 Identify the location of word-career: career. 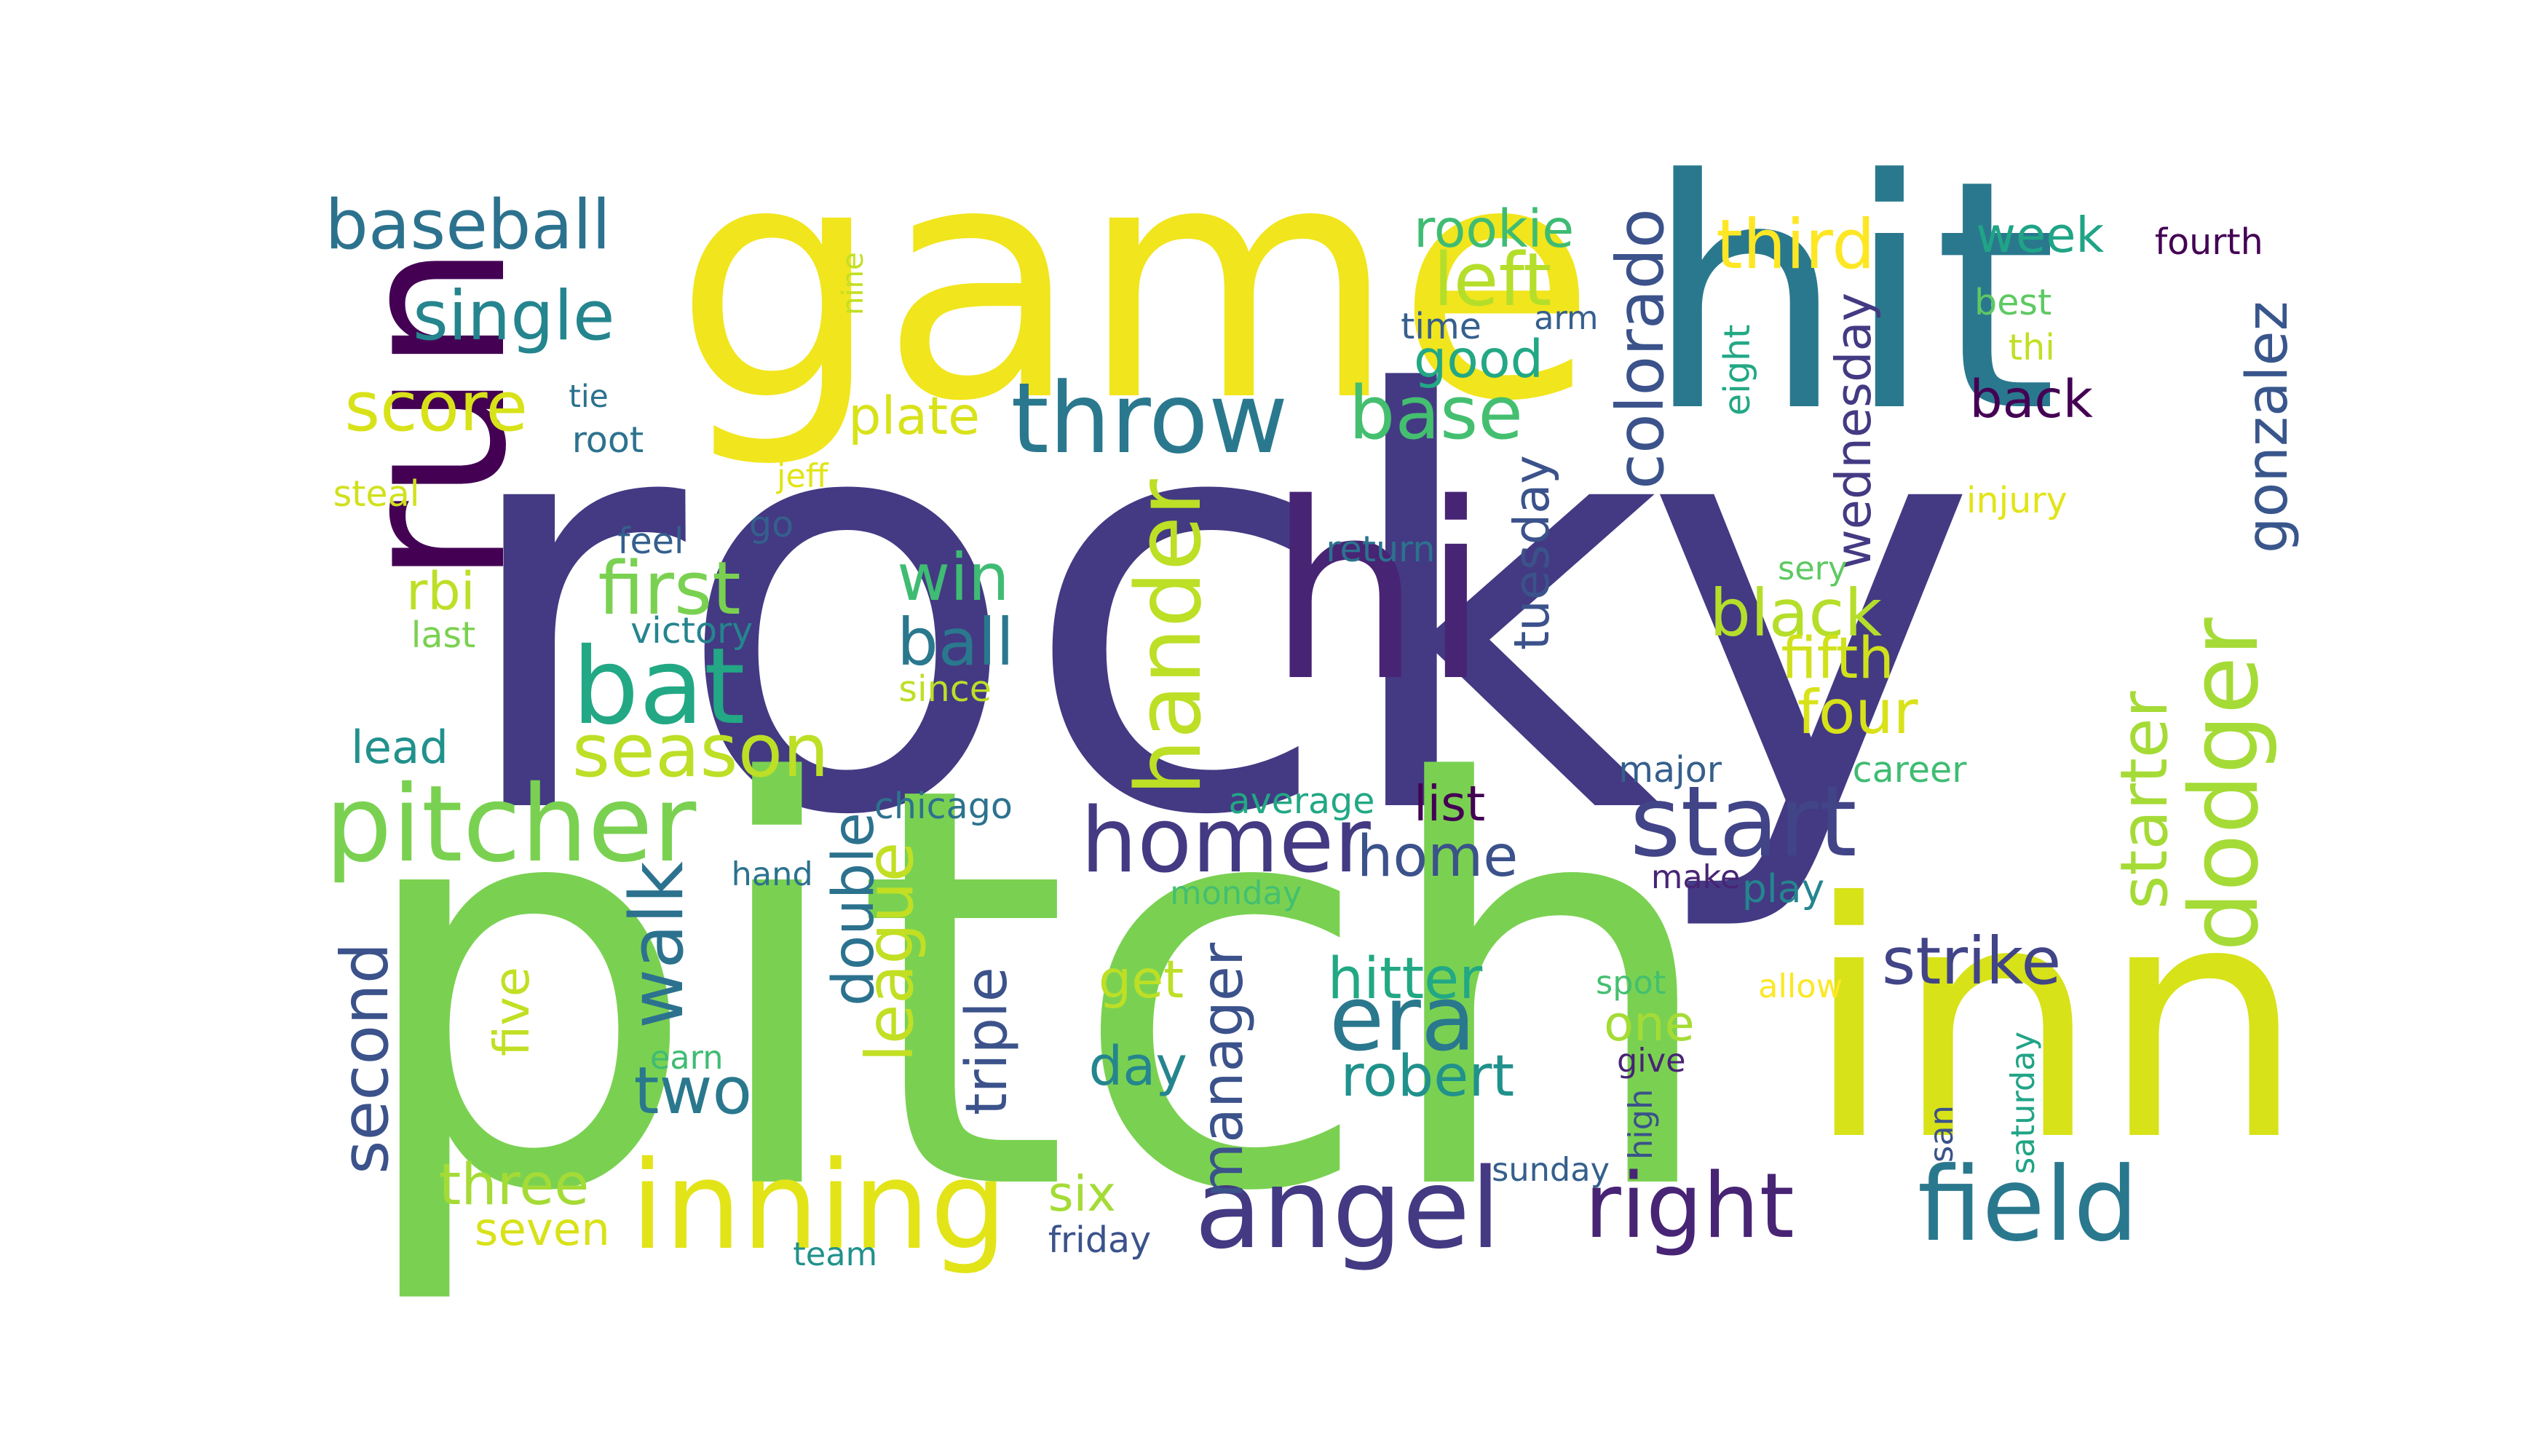
(1909, 769).